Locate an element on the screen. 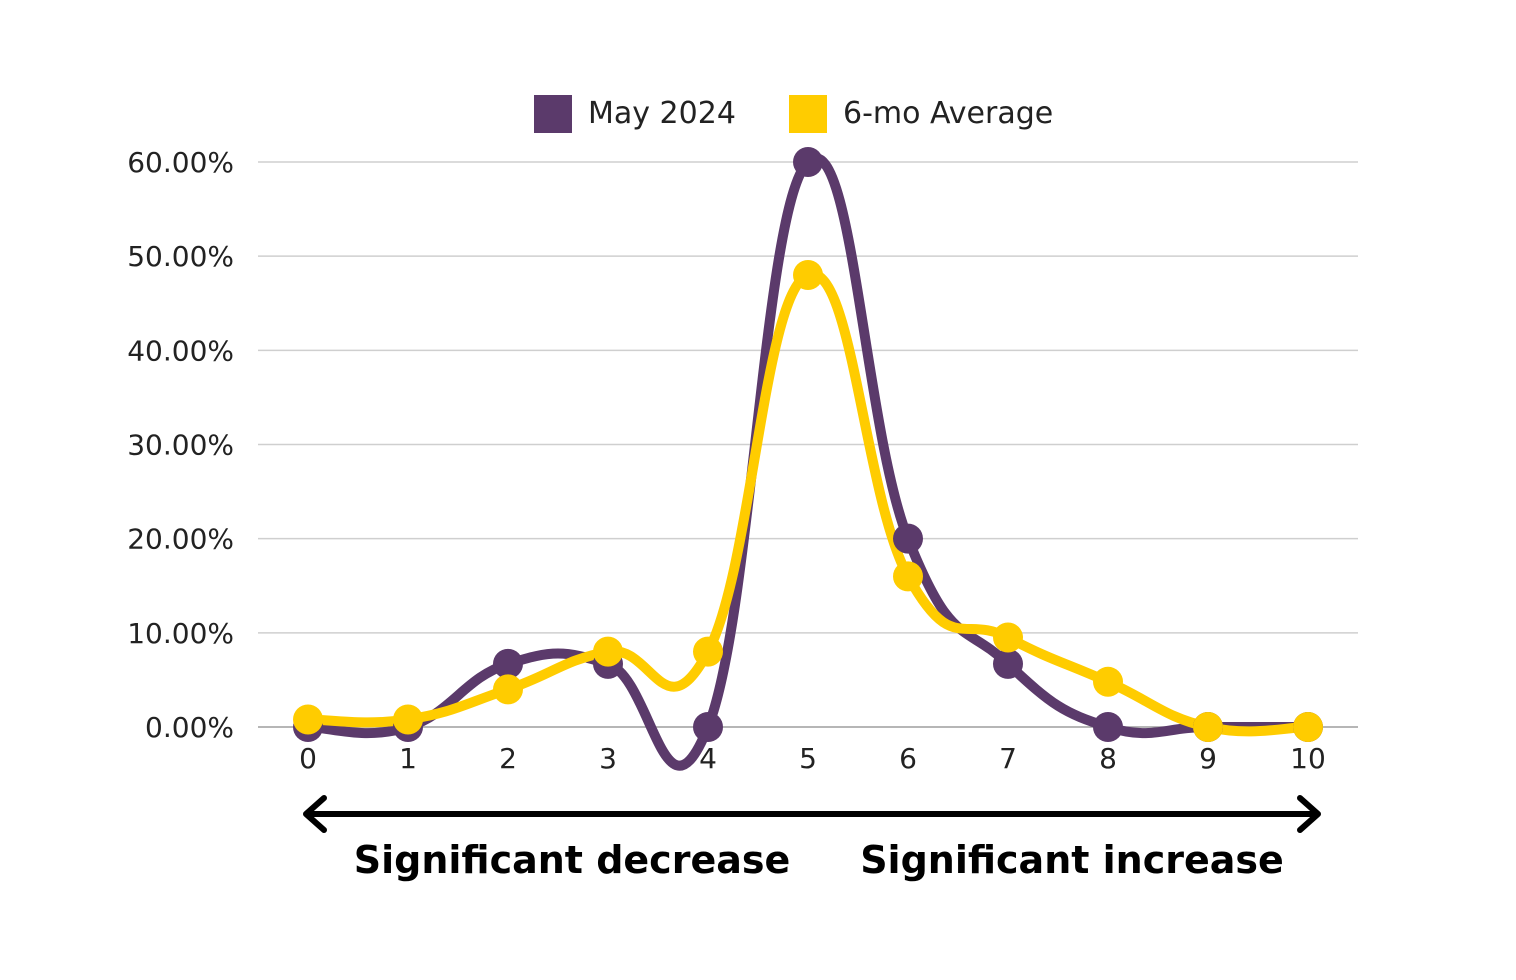 The width and height of the screenshot is (1516, 980). x-tick-label: 9 is located at coordinates (1208, 758).